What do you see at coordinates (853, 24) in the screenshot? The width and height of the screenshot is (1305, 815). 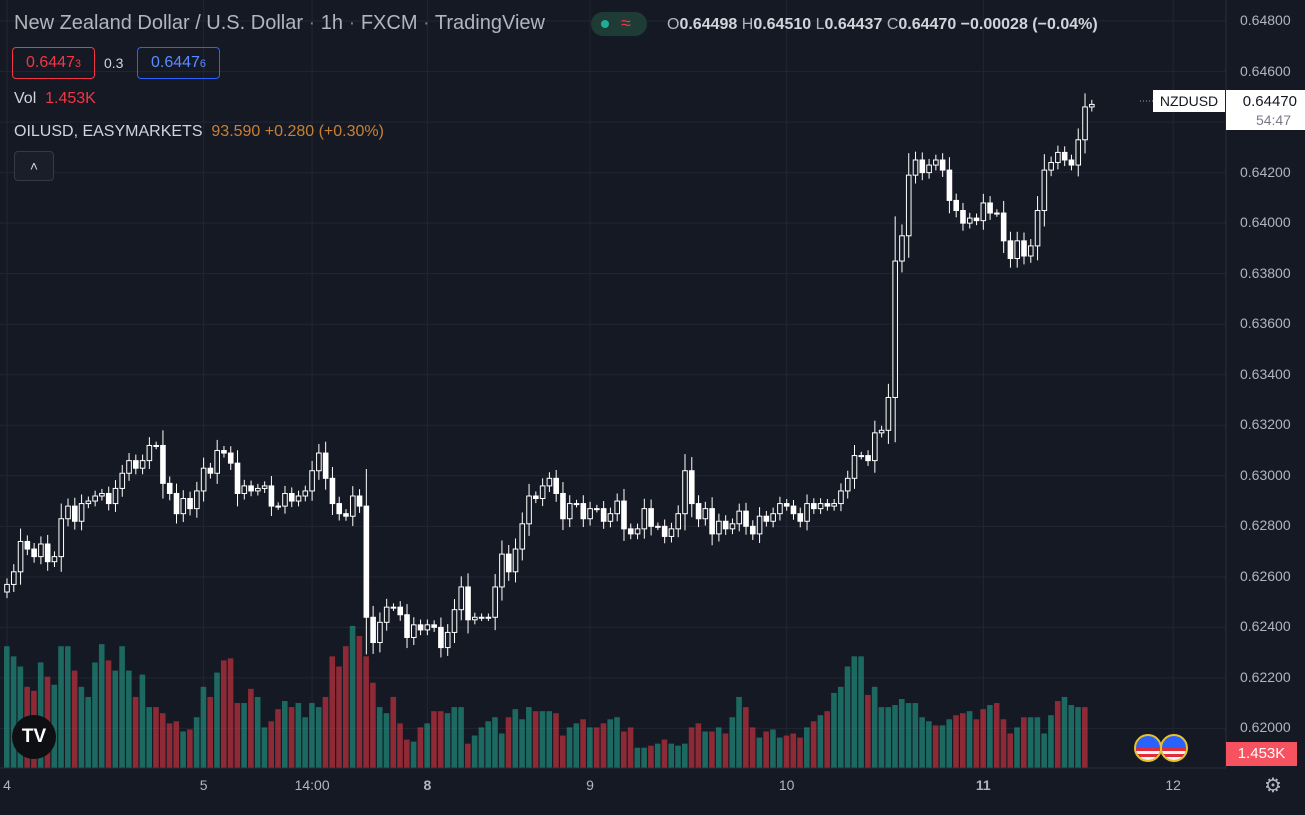 I see `low-value: 0.64437` at bounding box center [853, 24].